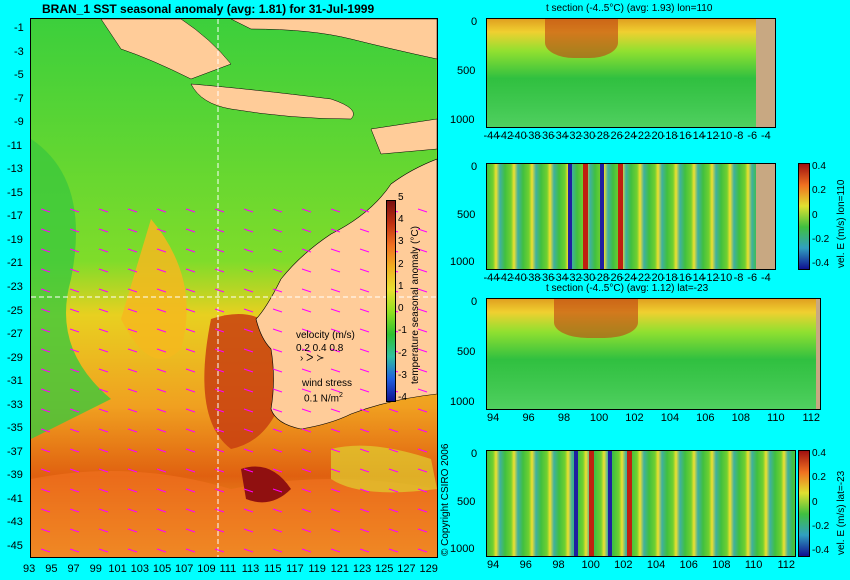  I want to click on x-tick-label: -4, so click(766, 278).